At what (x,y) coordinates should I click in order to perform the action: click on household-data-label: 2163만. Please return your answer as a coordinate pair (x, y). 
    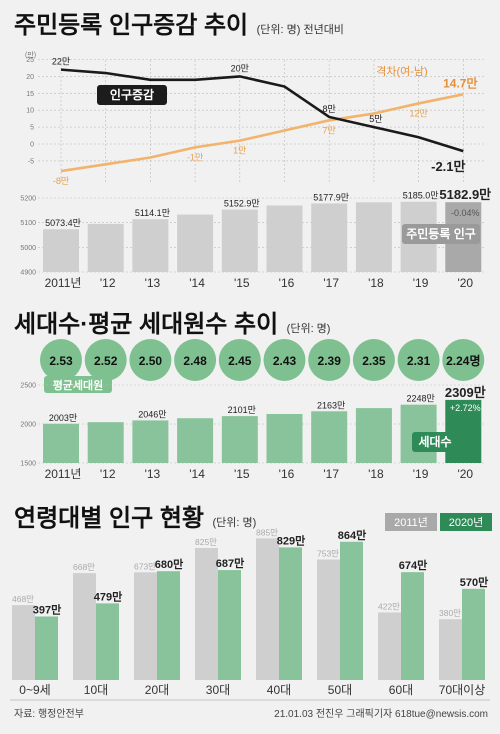
    Looking at the image, I should click on (331, 405).